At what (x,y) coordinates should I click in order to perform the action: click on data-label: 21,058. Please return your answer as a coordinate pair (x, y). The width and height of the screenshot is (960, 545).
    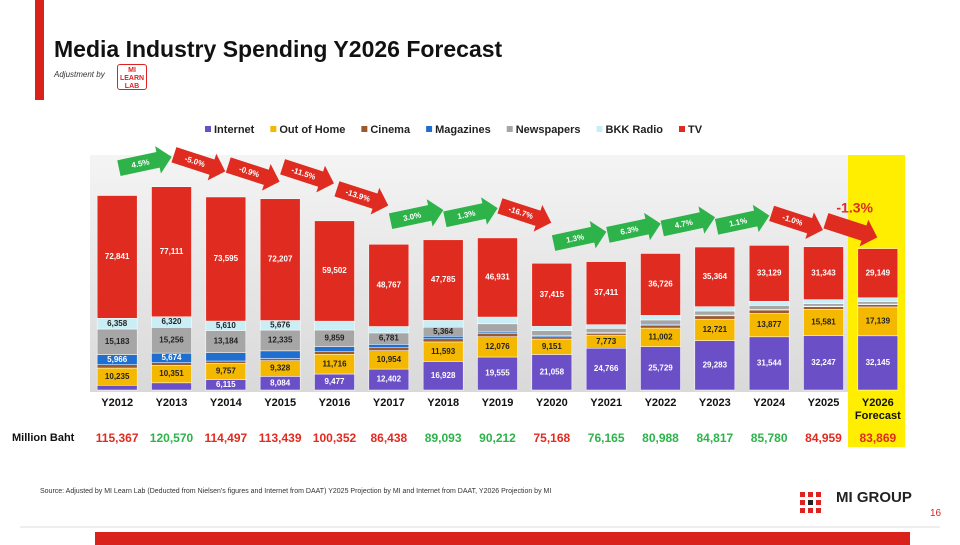
    Looking at the image, I should click on (552, 371).